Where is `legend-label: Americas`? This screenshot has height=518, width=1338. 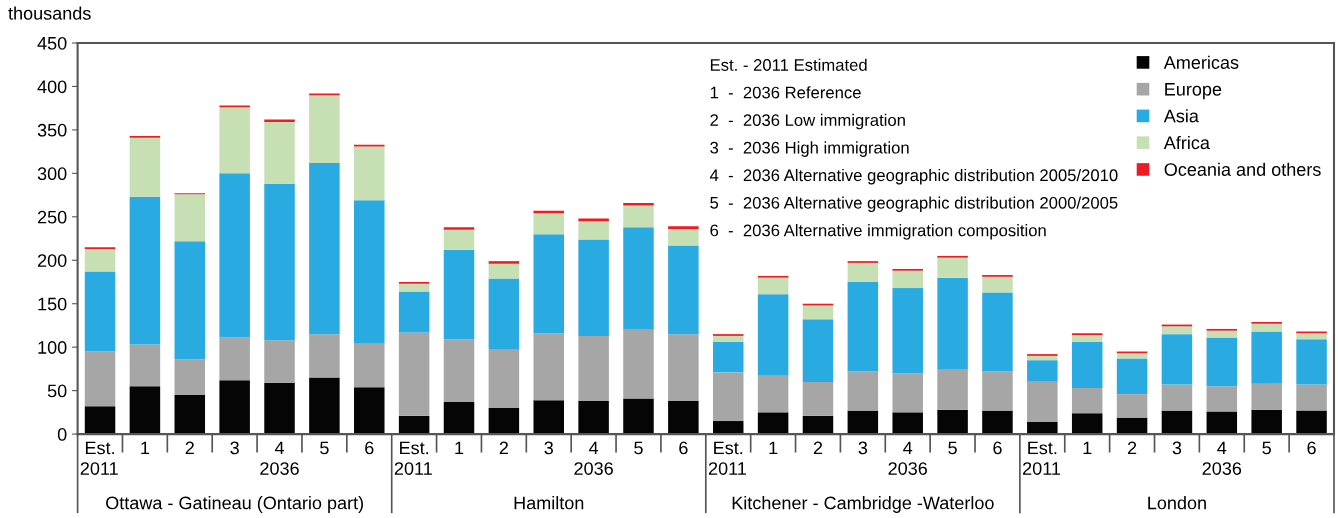
legend-label: Americas is located at coordinates (1201, 62).